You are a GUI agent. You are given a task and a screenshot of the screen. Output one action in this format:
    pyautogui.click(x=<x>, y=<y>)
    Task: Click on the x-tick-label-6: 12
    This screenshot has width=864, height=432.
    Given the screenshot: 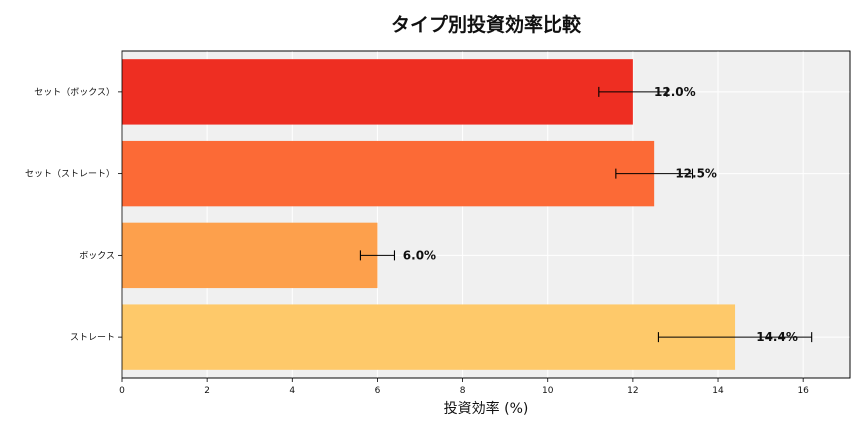 What is the action you would take?
    pyautogui.click(x=632, y=391)
    